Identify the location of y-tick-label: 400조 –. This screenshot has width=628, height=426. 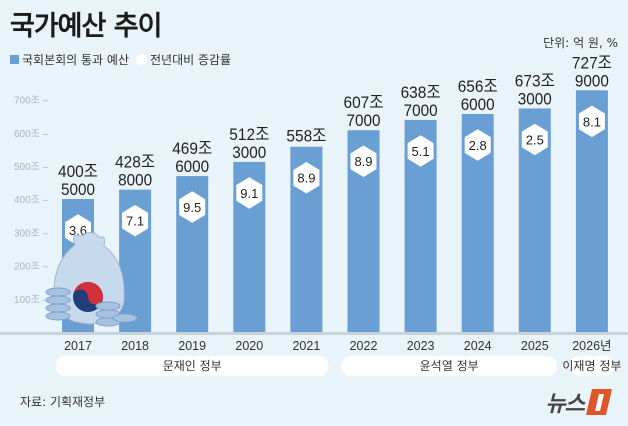
(31, 200).